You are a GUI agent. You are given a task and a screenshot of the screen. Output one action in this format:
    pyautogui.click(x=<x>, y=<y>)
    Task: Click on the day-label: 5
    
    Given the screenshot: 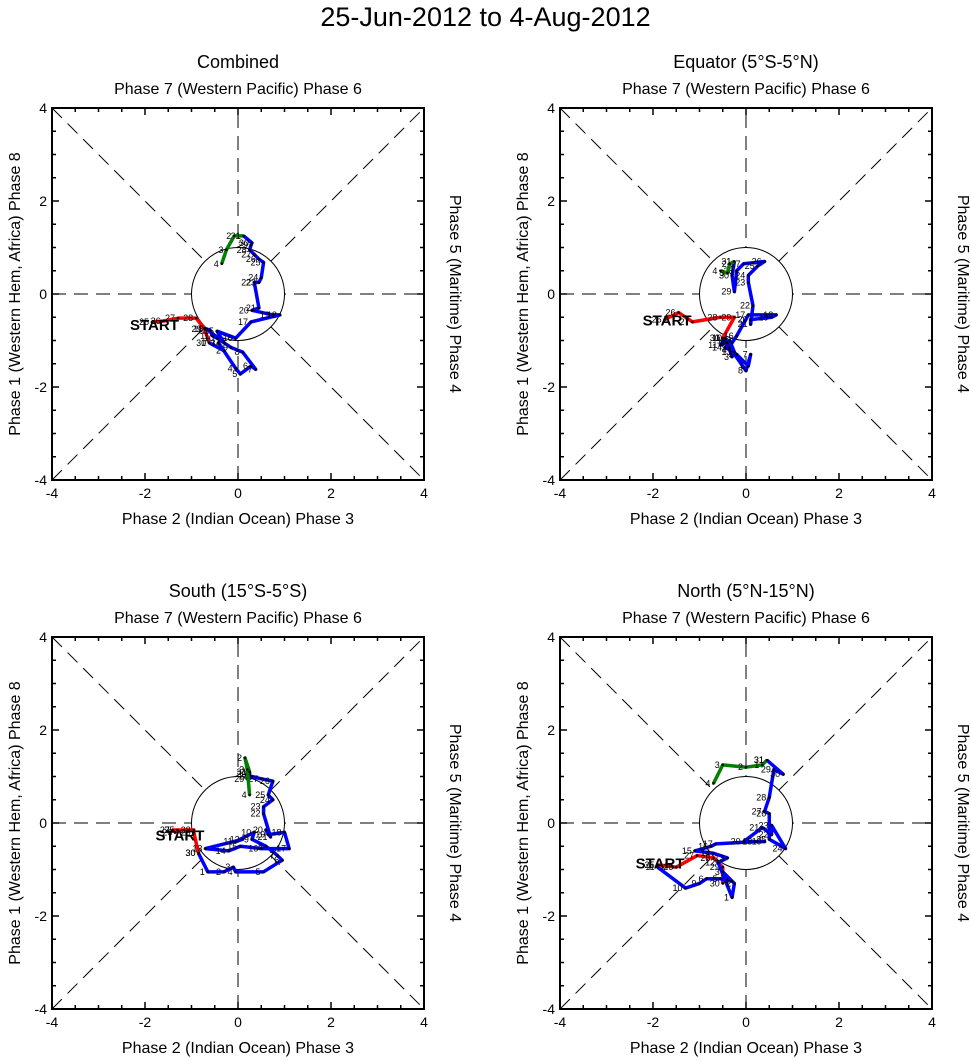 What is the action you would take?
    pyautogui.click(x=714, y=879)
    